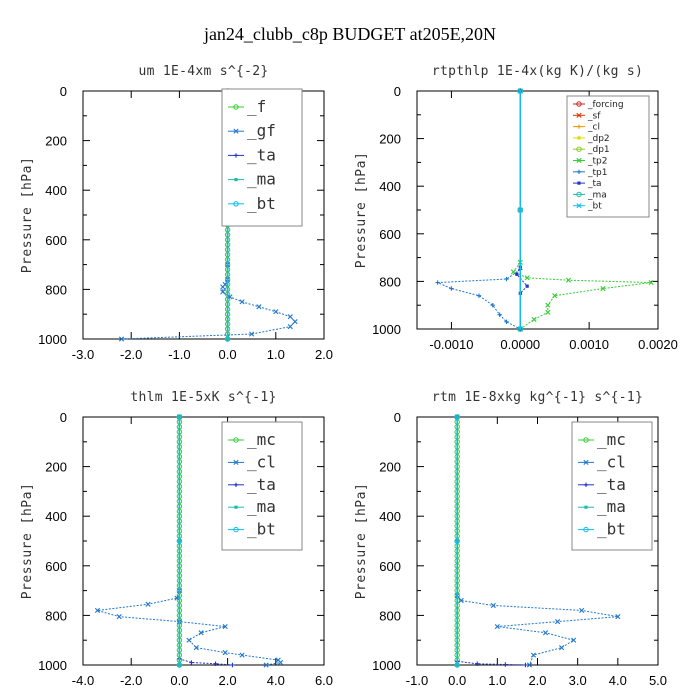 The height and width of the screenshot is (700, 700). Describe the element at coordinates (598, 139) in the screenshot. I see `legend-label: _dp2` at that location.